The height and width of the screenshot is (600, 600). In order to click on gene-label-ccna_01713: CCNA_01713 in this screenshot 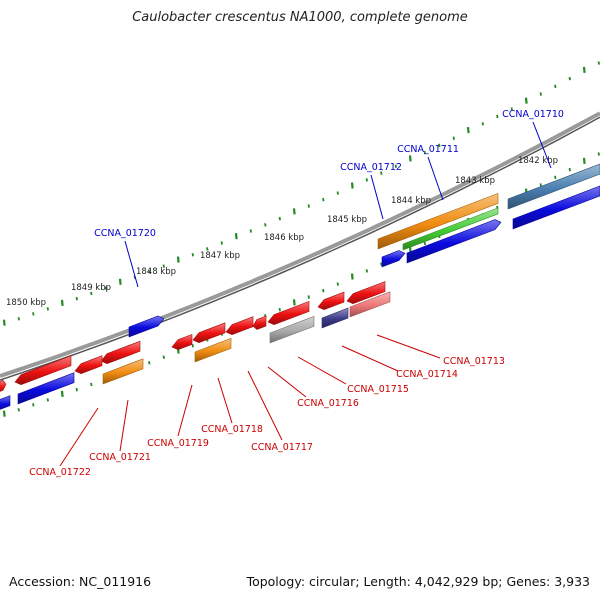, I will do `click(474, 361)`.